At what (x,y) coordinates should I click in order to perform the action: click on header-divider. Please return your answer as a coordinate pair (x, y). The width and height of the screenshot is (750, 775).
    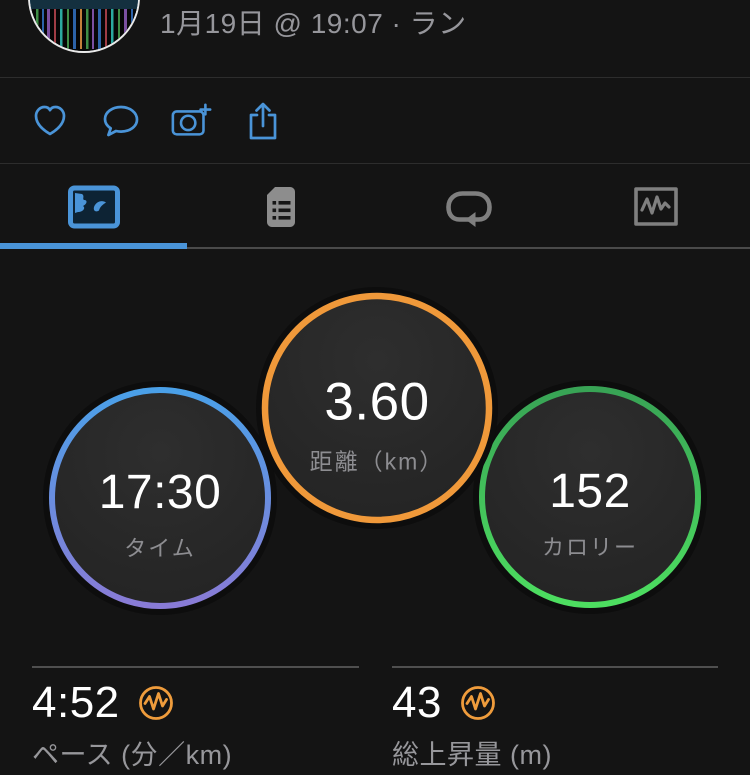
    Looking at the image, I should click on (375, 77).